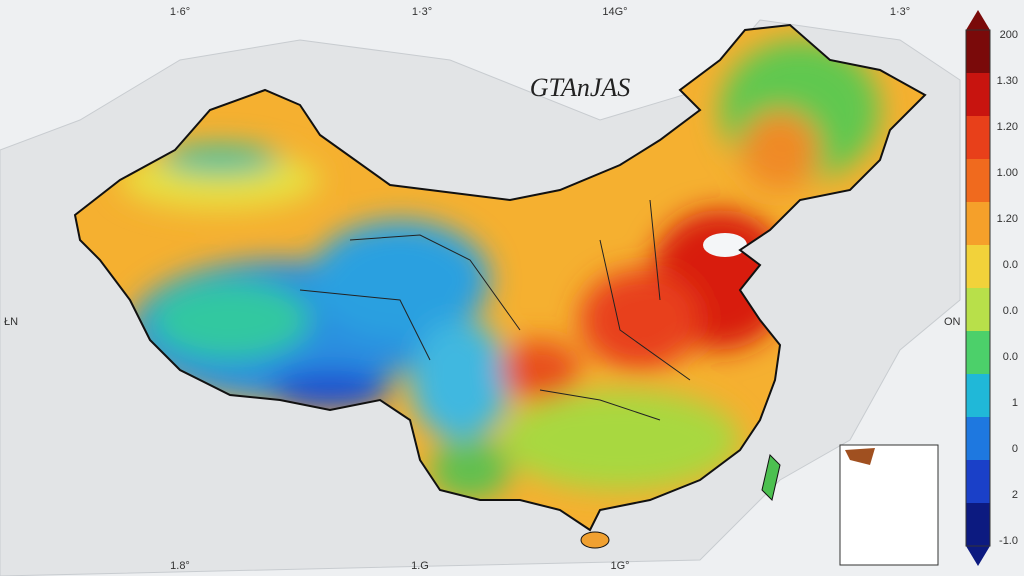 This screenshot has width=1024, height=576. I want to click on inset-map, so click(889, 505).